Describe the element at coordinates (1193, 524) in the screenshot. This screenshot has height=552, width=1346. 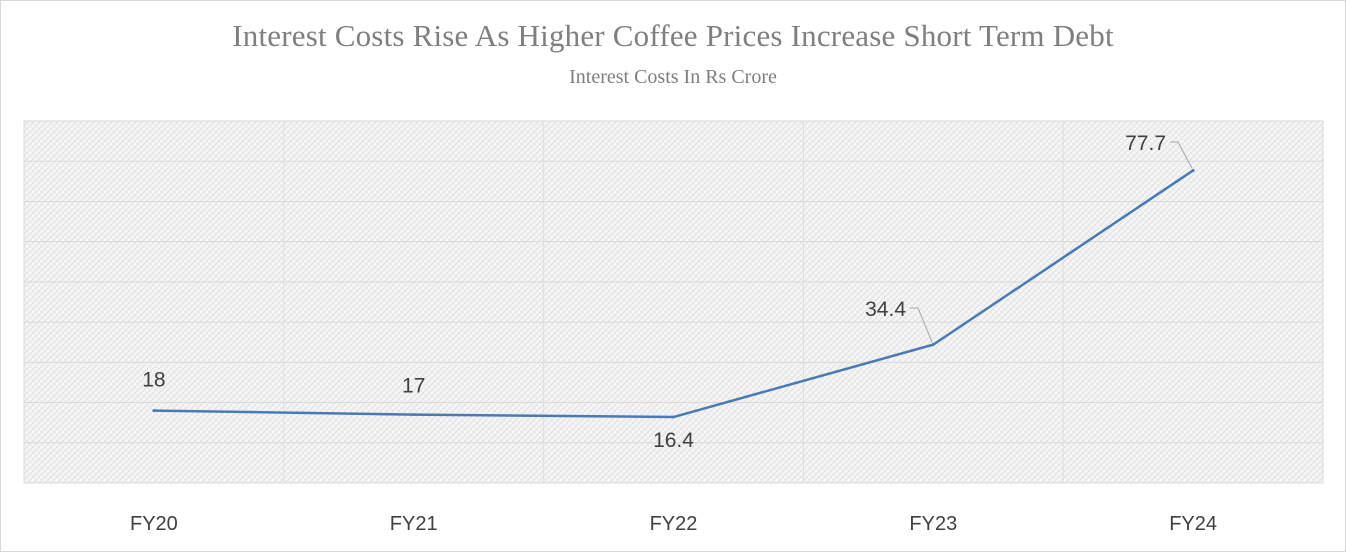
I see `x-tick-label: FY24` at that location.